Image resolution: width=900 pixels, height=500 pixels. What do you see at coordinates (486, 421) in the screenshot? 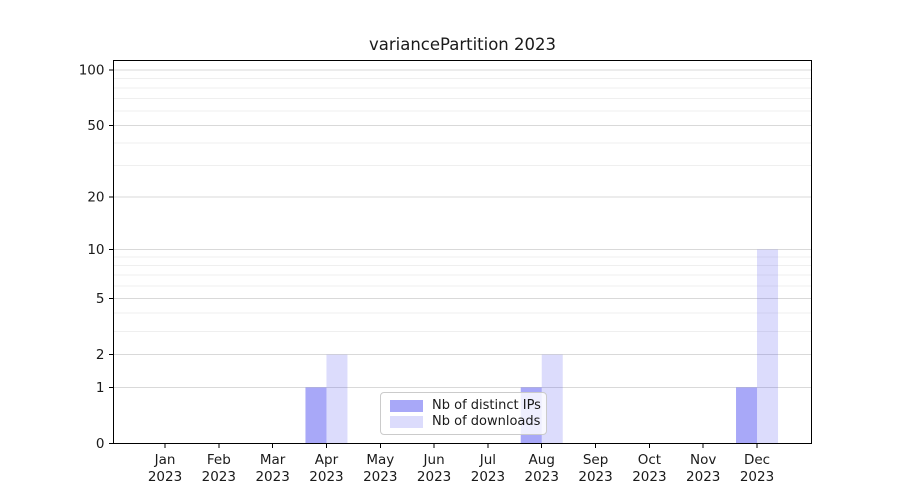
I see `legend-label-downloads: Nb of downloads` at bounding box center [486, 421].